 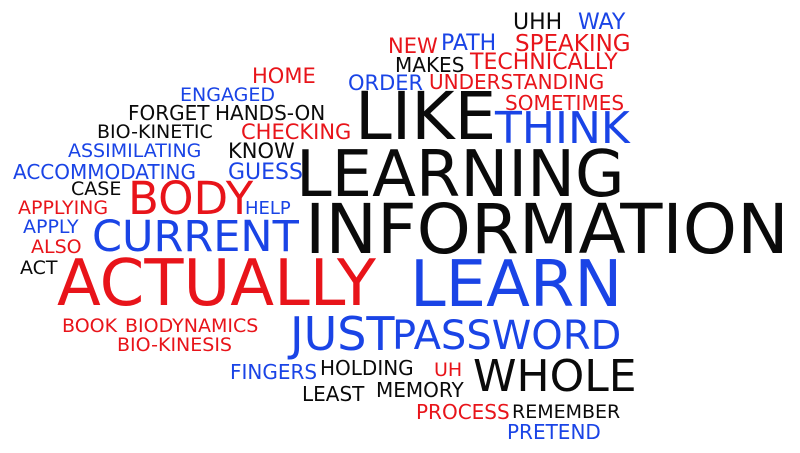 I want to click on word-know: KNOW, so click(x=261, y=151).